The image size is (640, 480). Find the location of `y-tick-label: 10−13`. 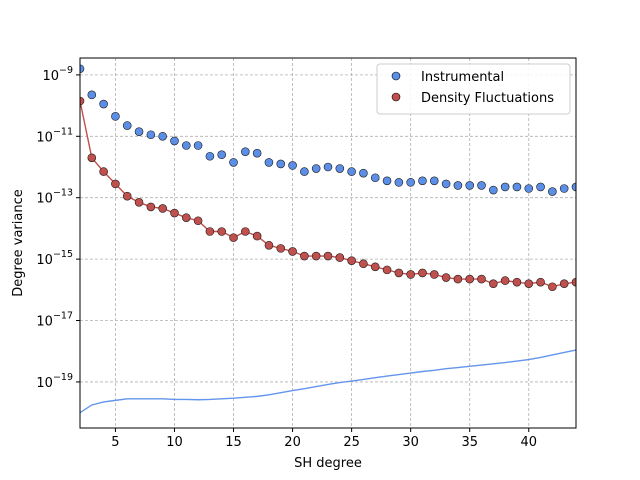

y-tick-label: 10−13 is located at coordinates (54, 197).